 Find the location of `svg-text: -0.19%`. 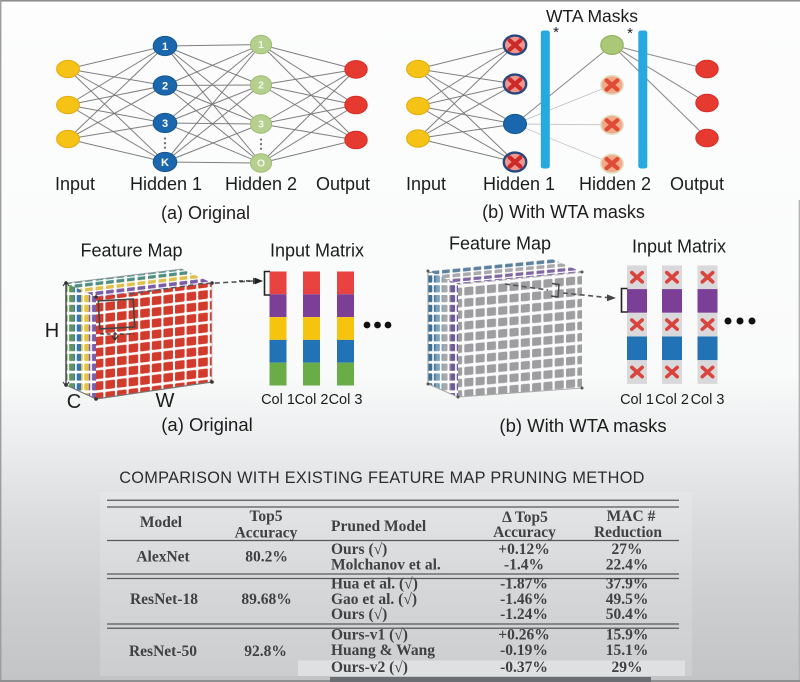

svg-text: -0.19% is located at coordinates (524, 650).